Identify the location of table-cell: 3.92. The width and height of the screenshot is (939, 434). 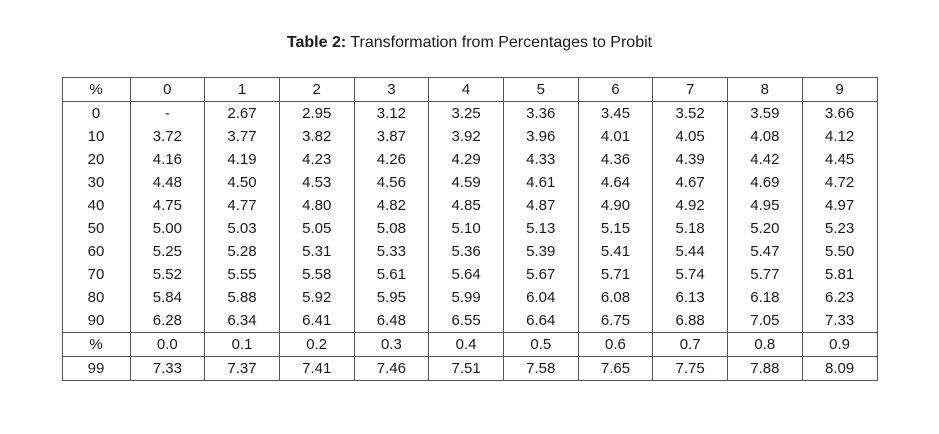
(466, 137).